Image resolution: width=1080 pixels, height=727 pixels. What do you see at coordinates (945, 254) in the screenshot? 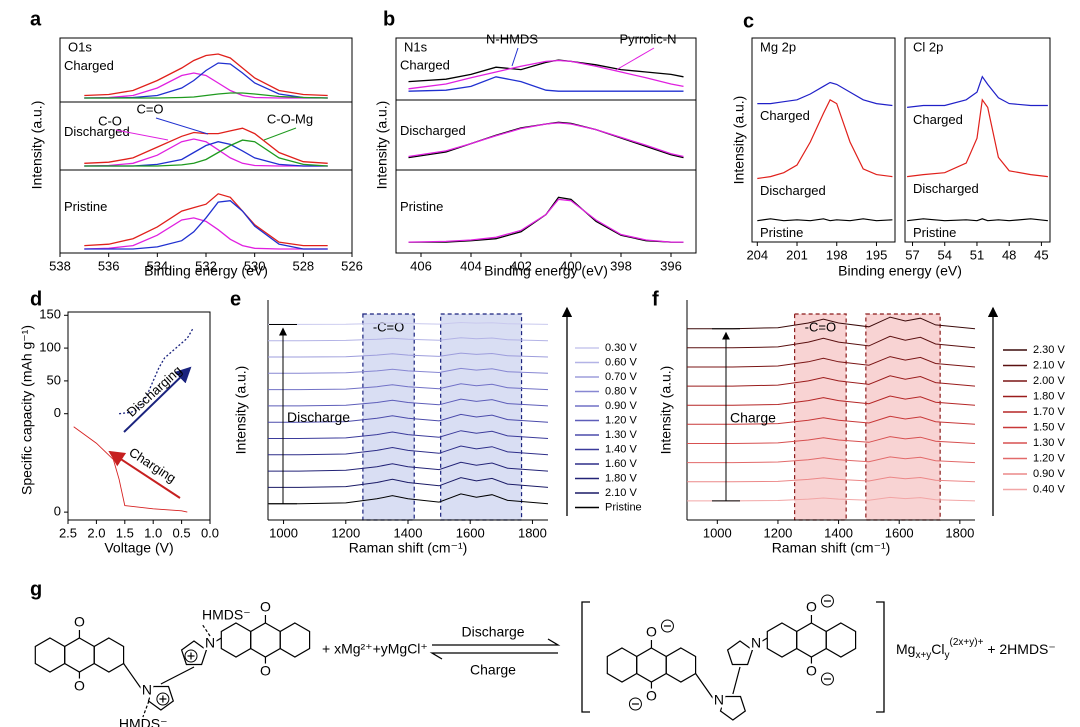
I see `x-tick-label: 54` at bounding box center [945, 254].